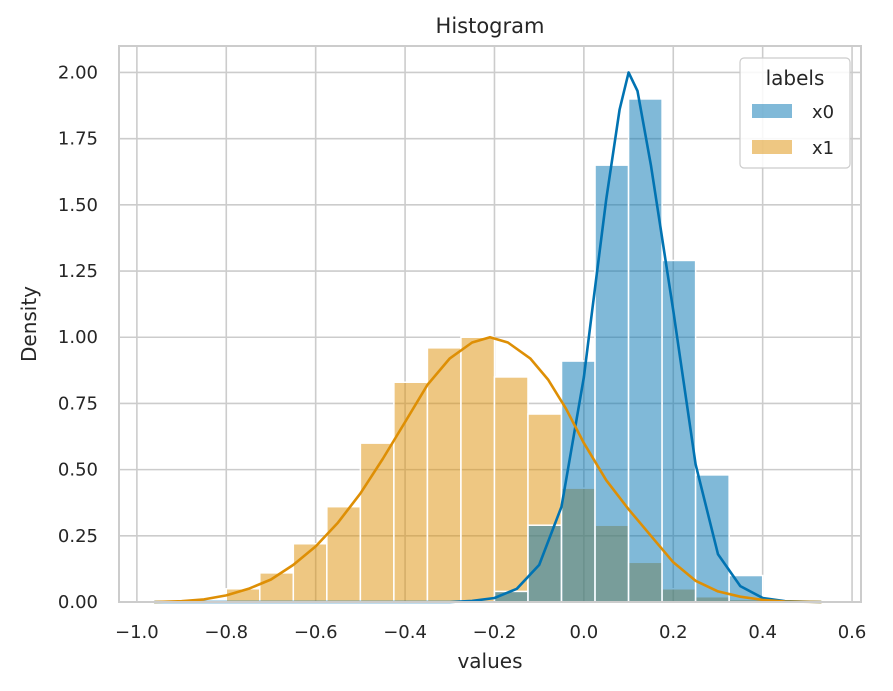  Describe the element at coordinates (78, 271) in the screenshot. I see `y-tick-label: 1.25` at that location.